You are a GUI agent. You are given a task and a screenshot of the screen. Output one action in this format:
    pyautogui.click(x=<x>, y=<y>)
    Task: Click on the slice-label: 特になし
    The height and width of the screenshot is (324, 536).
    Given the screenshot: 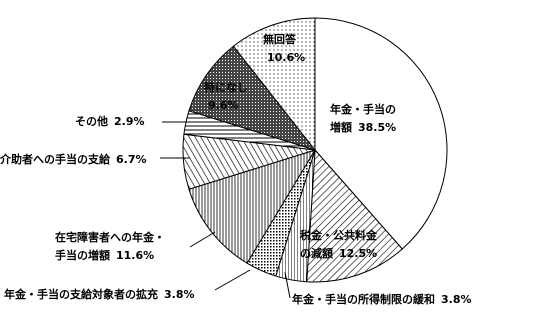 What is the action you would take?
    pyautogui.click(x=226, y=87)
    